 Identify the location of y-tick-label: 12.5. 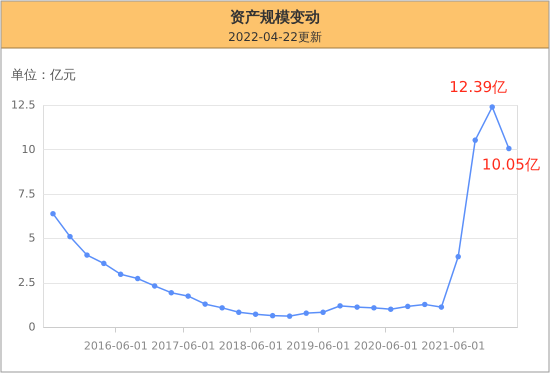
(23, 105).